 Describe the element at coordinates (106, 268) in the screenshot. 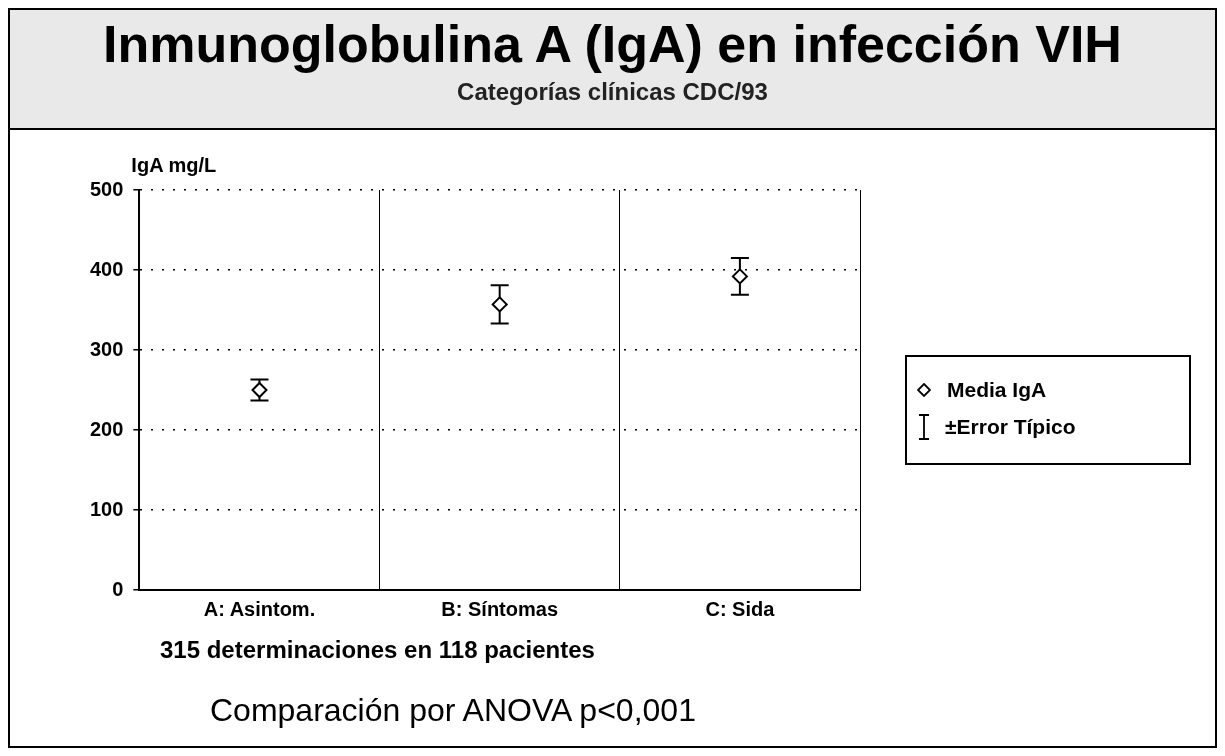

I see `y-tick-label: 400` at that location.